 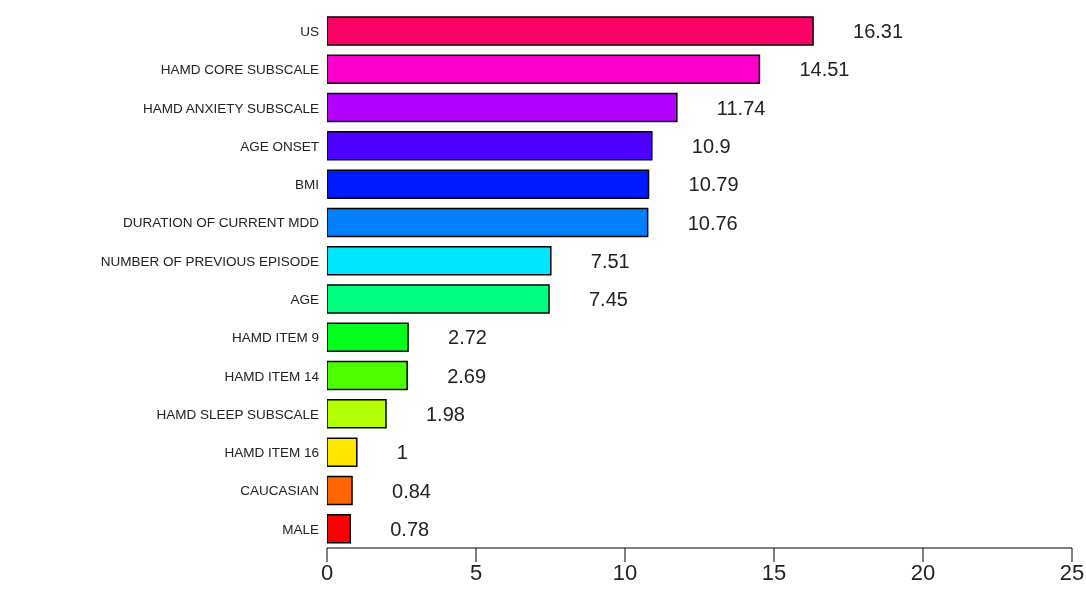 I want to click on x-tick-label: 25, so click(x=1072, y=572).